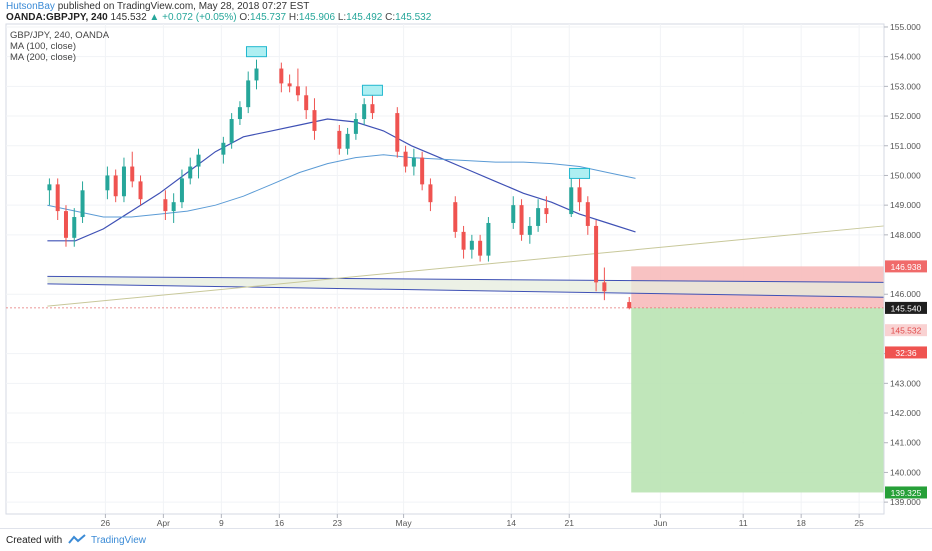 This screenshot has height=551, width=932. I want to click on y-tick-label: 155.000, so click(905, 27).